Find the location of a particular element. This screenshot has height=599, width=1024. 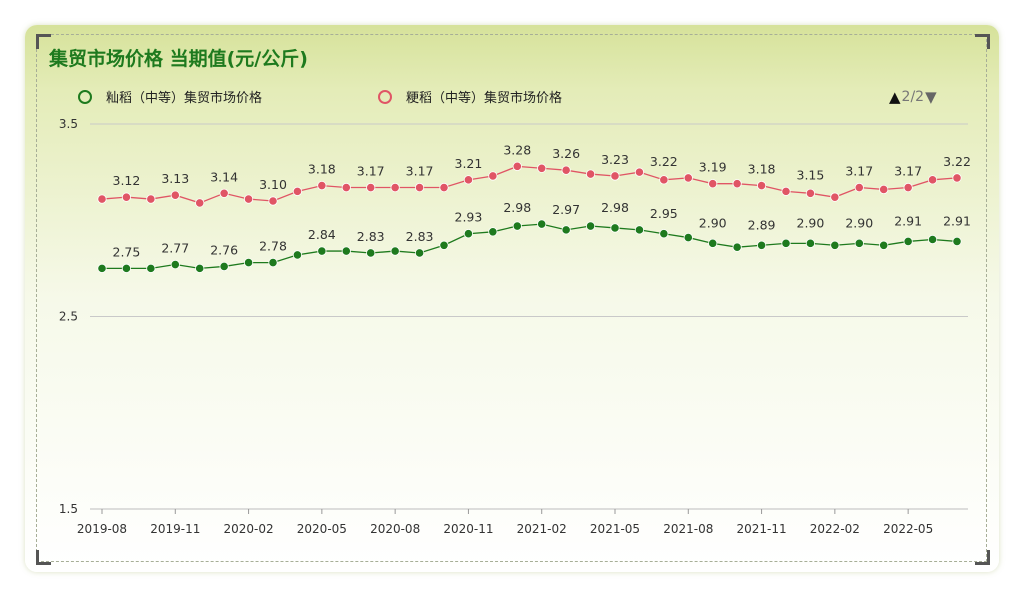

data-label: 3.17 is located at coordinates (859, 171).